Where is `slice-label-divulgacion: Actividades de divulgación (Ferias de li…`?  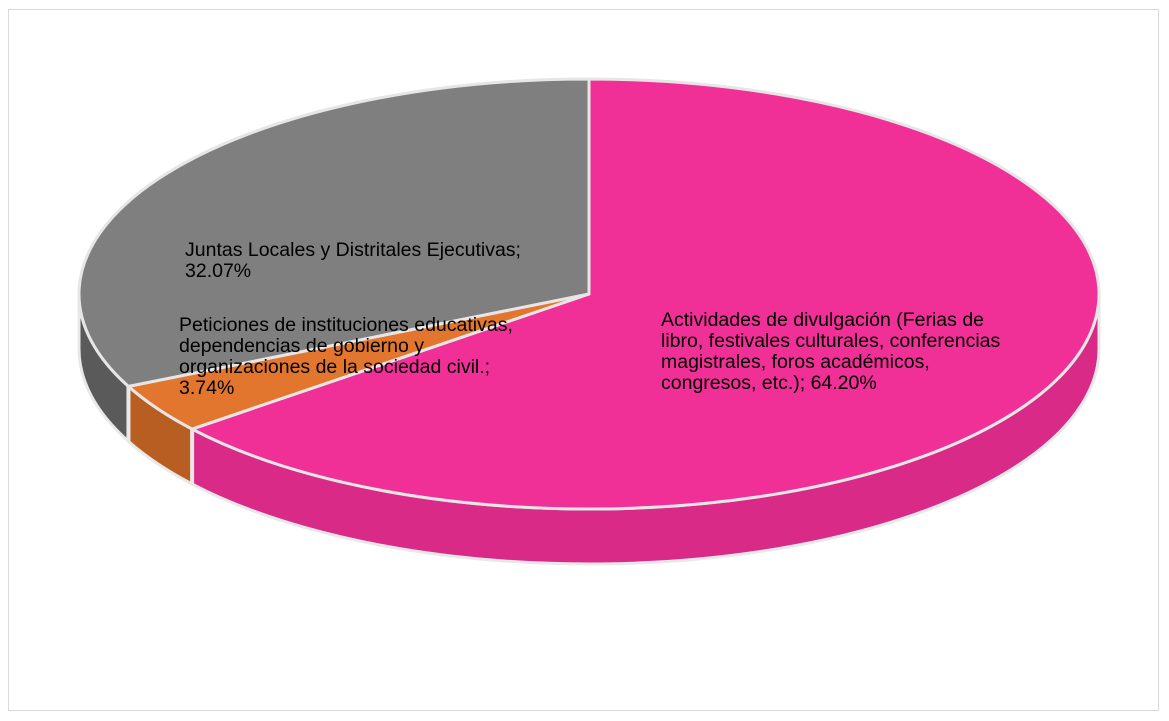 slice-label-divulgacion: Actividades de divulgación (Ferias de li… is located at coordinates (831, 351).